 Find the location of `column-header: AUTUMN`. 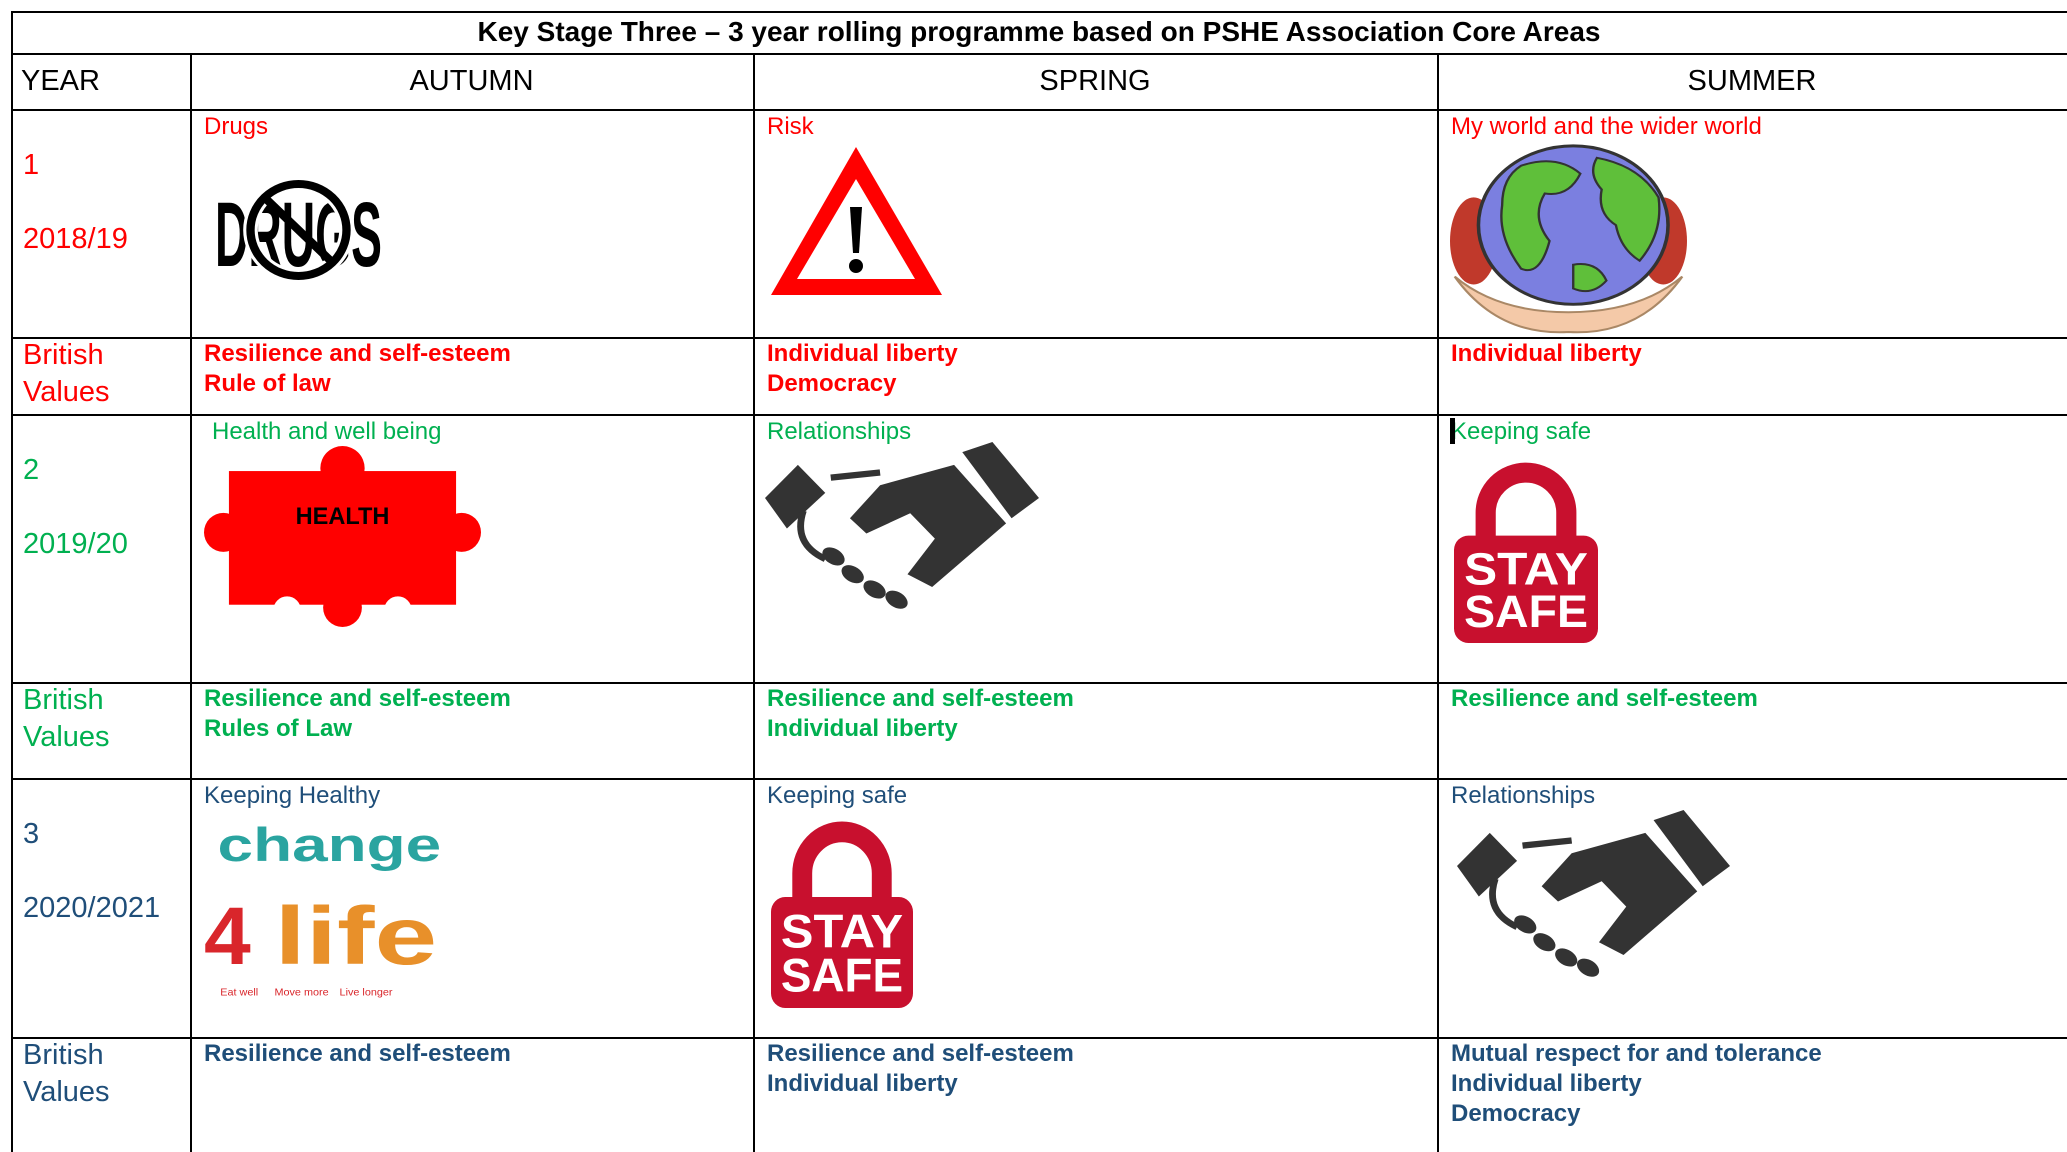

column-header: AUTUMN is located at coordinates (471, 81).